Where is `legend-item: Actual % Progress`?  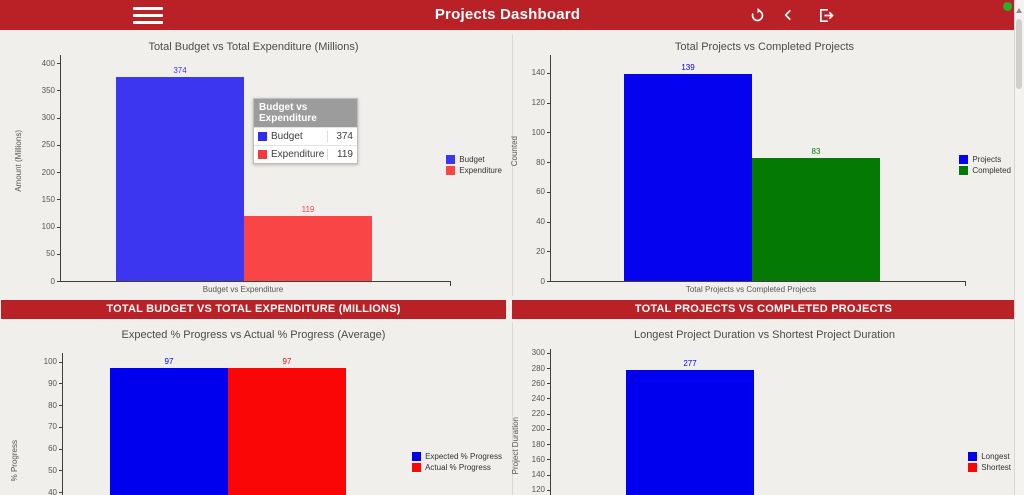 legend-item: Actual % Progress is located at coordinates (457, 467).